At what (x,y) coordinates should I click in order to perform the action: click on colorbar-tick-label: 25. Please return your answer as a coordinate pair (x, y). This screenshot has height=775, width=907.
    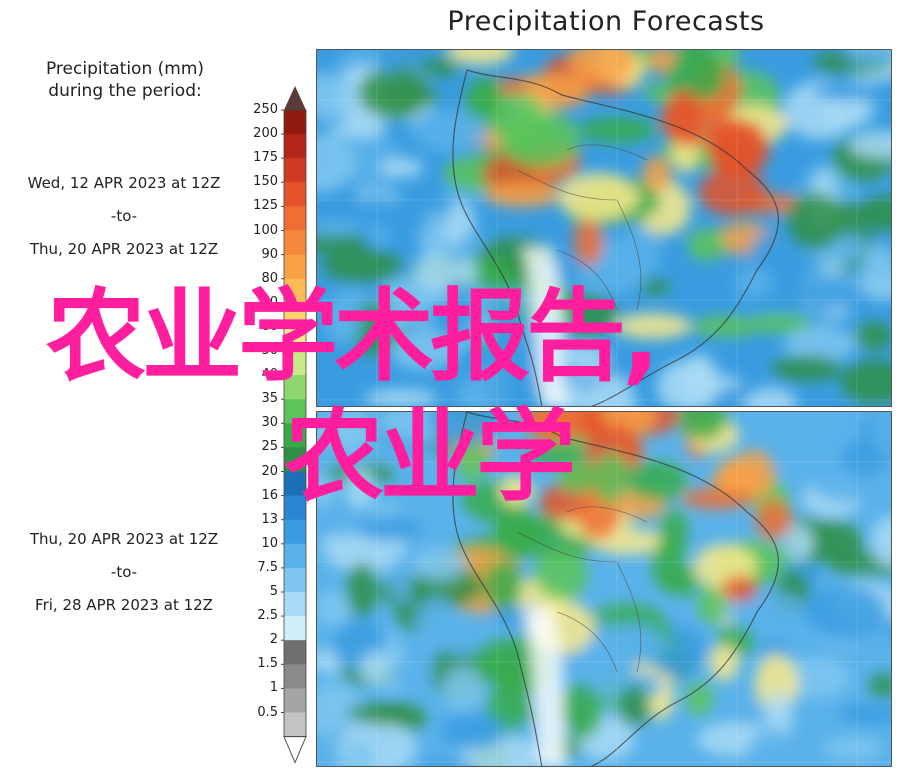
    Looking at the image, I should click on (269, 447).